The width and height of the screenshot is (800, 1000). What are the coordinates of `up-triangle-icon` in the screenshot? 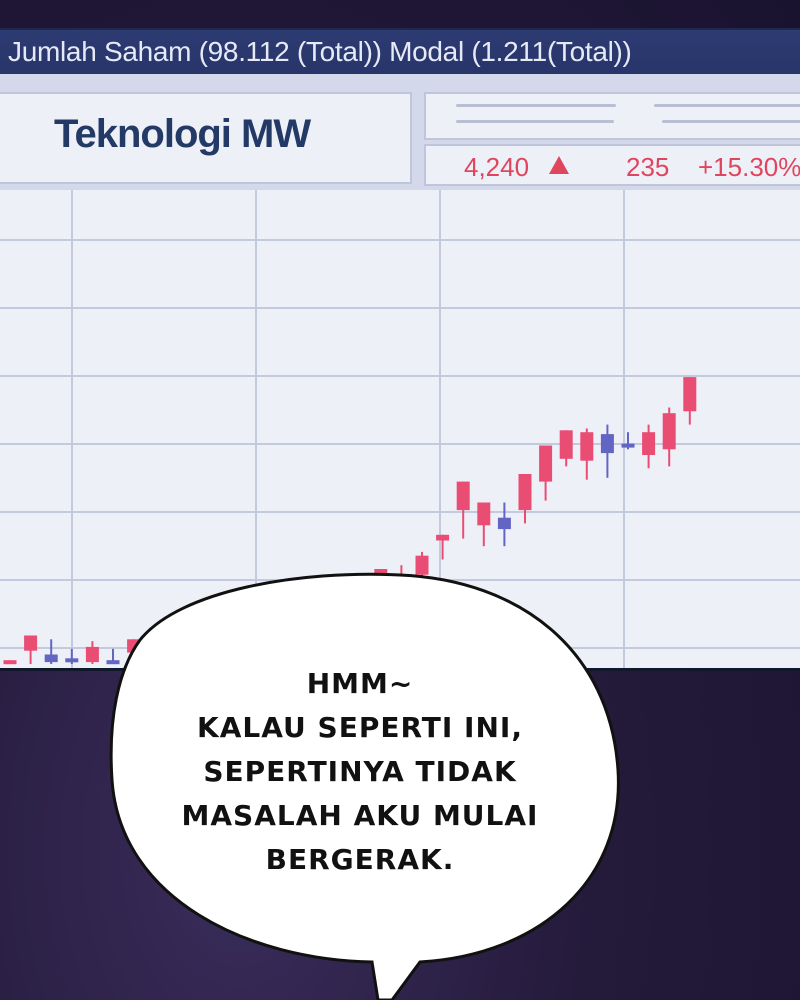 It's located at (559, 167).